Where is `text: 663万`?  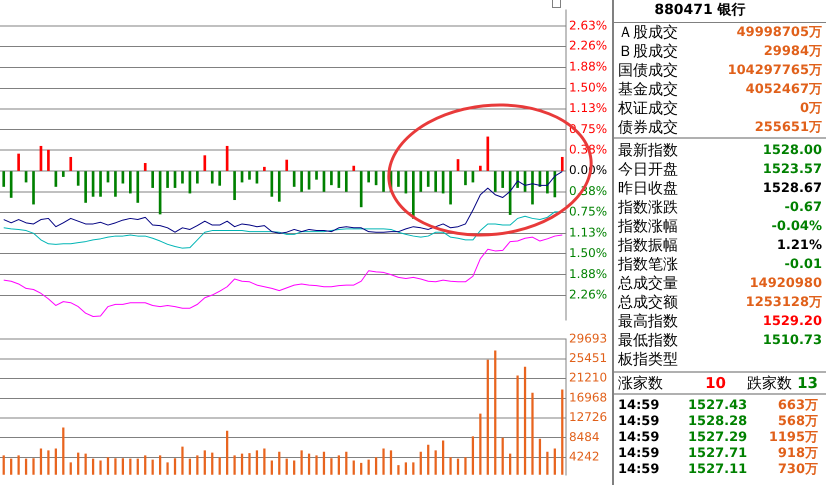
text: 663万 is located at coordinates (797, 406).